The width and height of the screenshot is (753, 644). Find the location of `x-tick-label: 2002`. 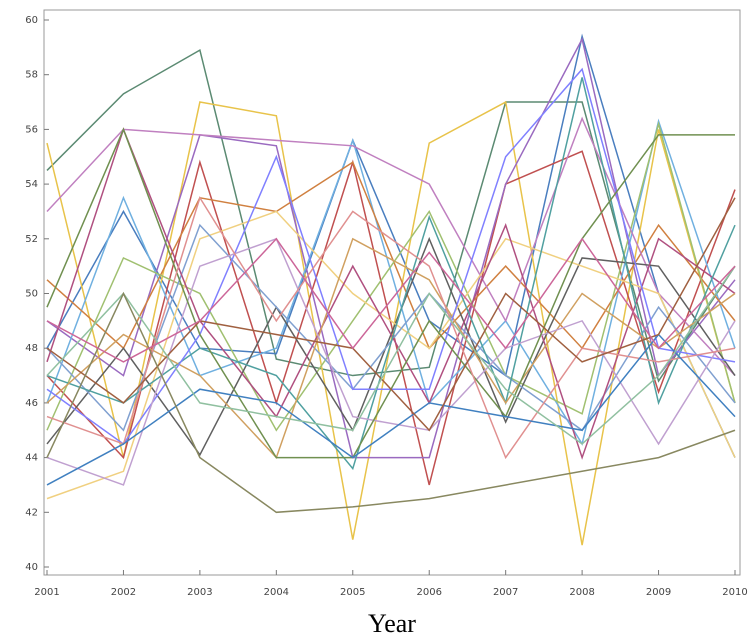

x-tick-label: 2002 is located at coordinates (123, 592).